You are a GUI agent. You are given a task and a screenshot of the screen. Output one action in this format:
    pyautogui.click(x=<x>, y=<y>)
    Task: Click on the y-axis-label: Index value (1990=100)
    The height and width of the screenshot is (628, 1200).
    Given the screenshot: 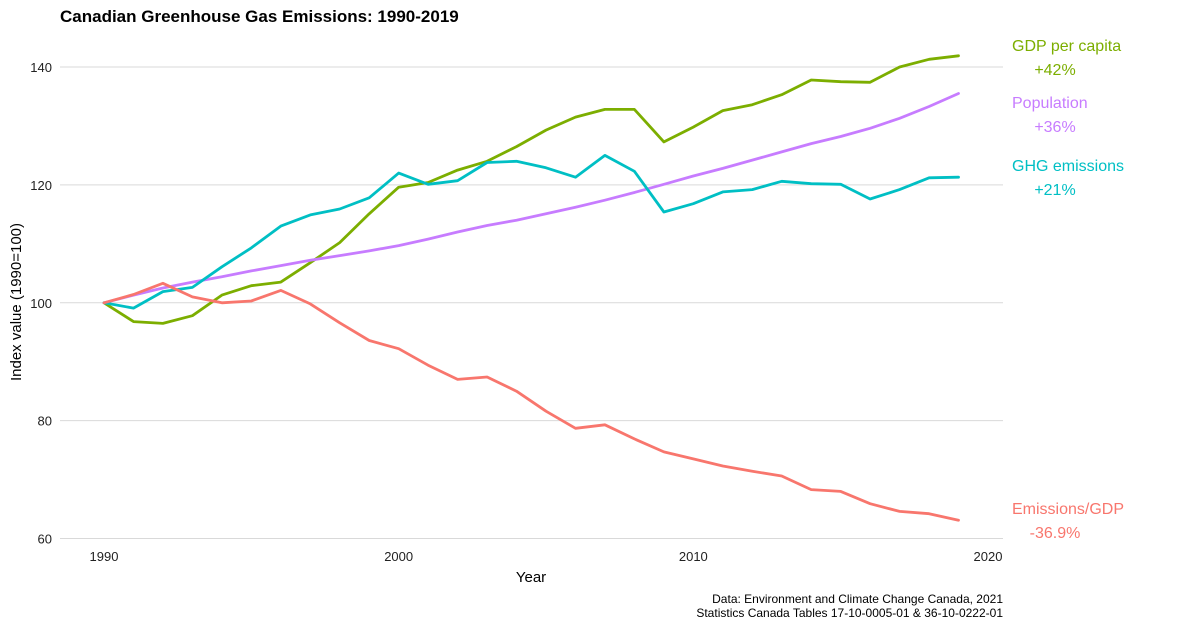 What is the action you would take?
    pyautogui.click(x=16, y=302)
    